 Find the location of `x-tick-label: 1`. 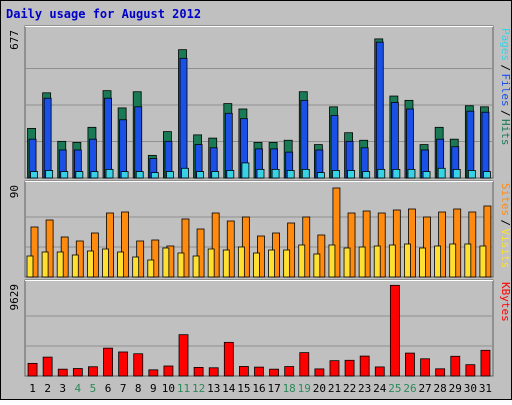

x-tick-label: 1 is located at coordinates (32, 388).